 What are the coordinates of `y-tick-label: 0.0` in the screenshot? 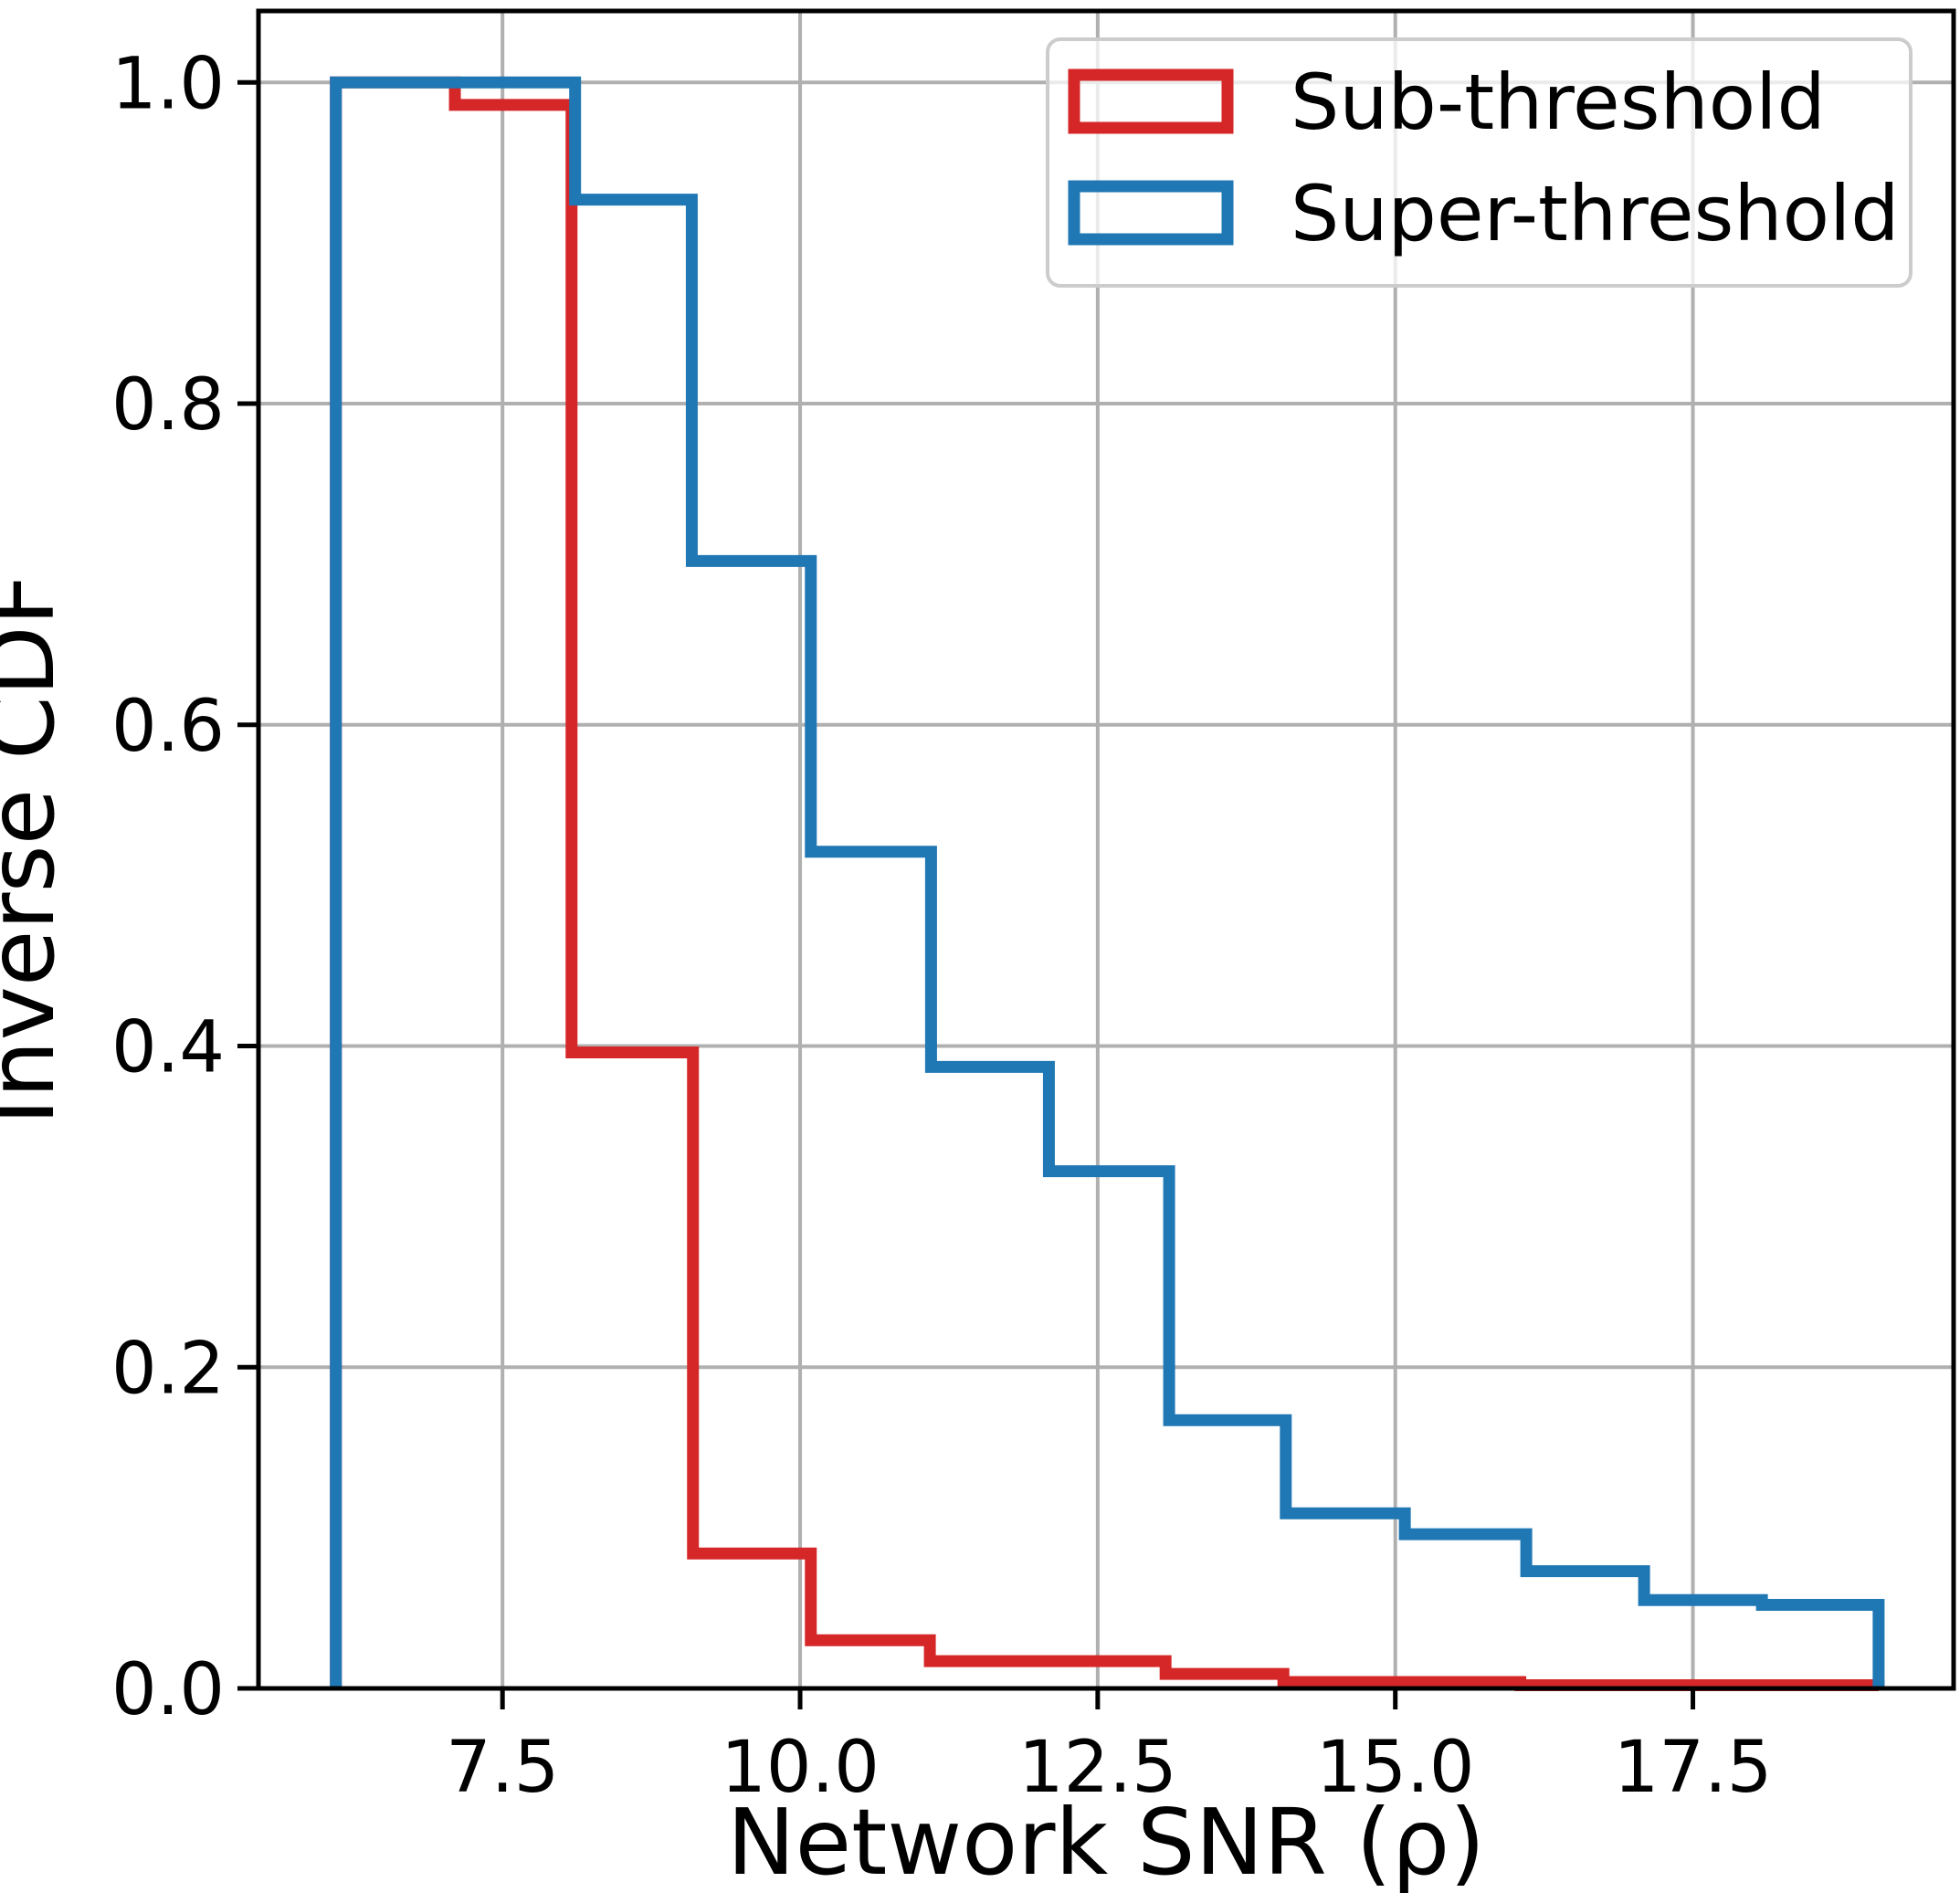 It's located at (168, 1690).